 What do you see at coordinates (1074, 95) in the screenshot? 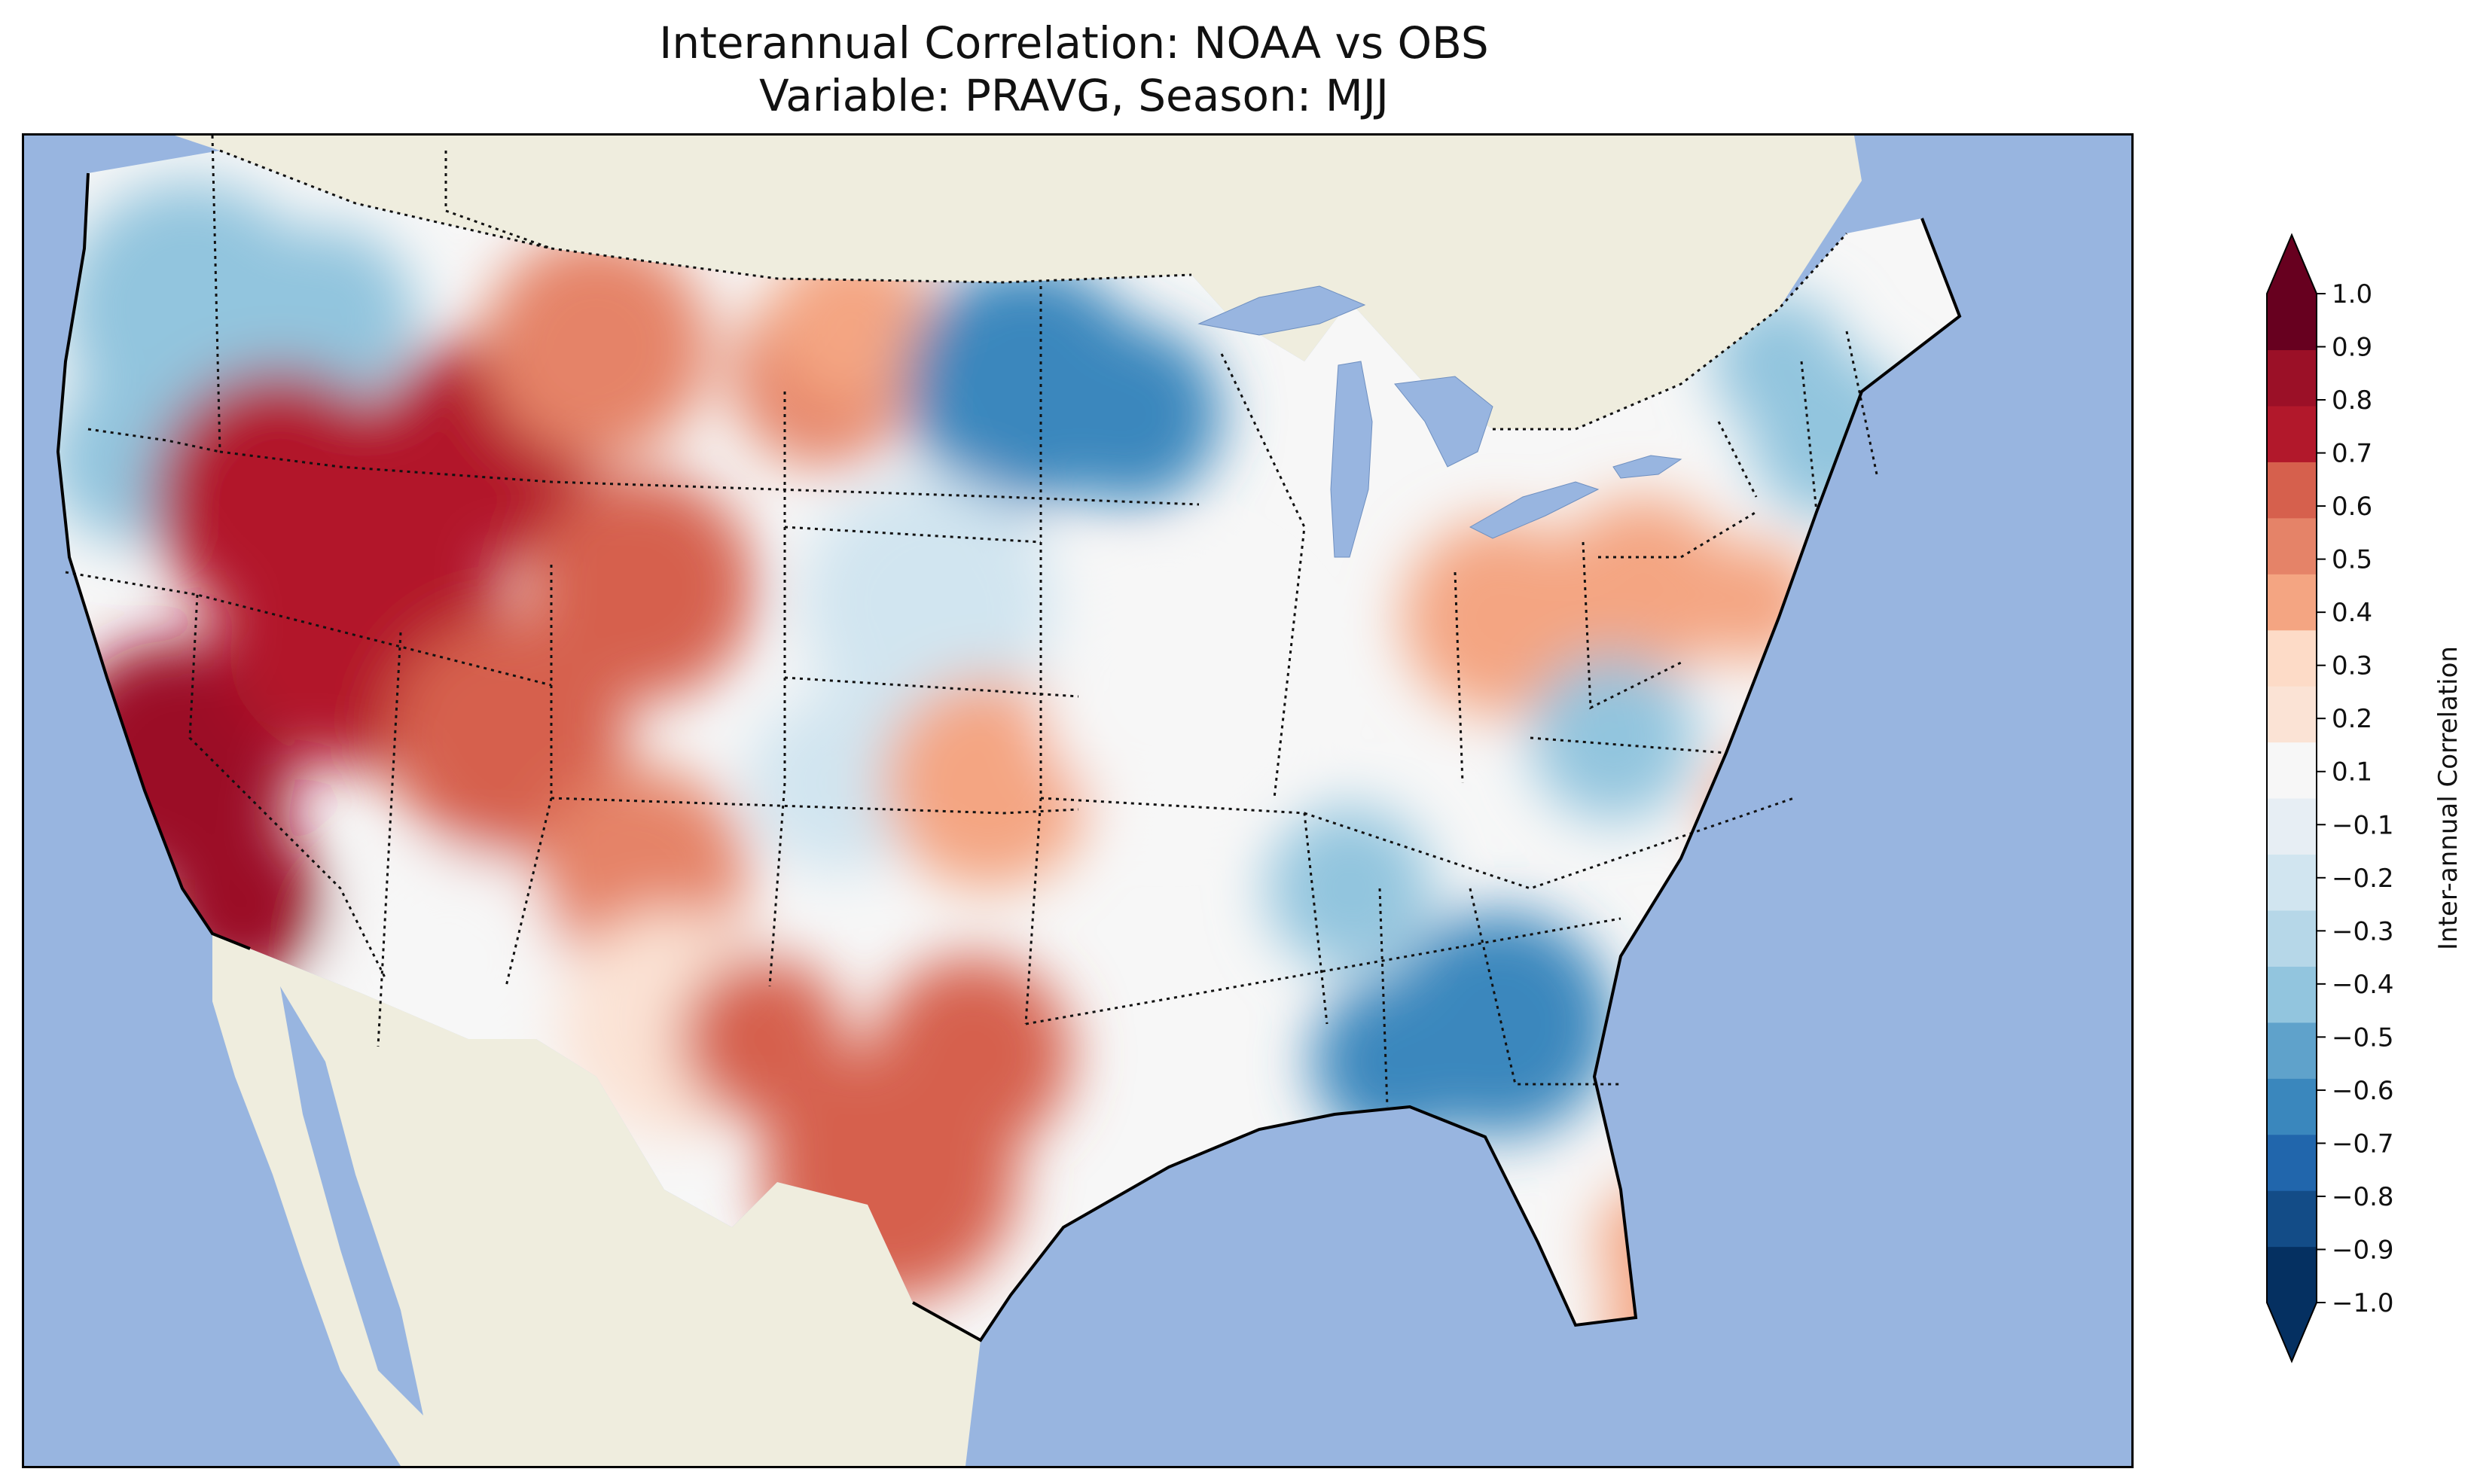
I see `chart-subtitle: Variable: PRAVG, Season: MJJ` at bounding box center [1074, 95].